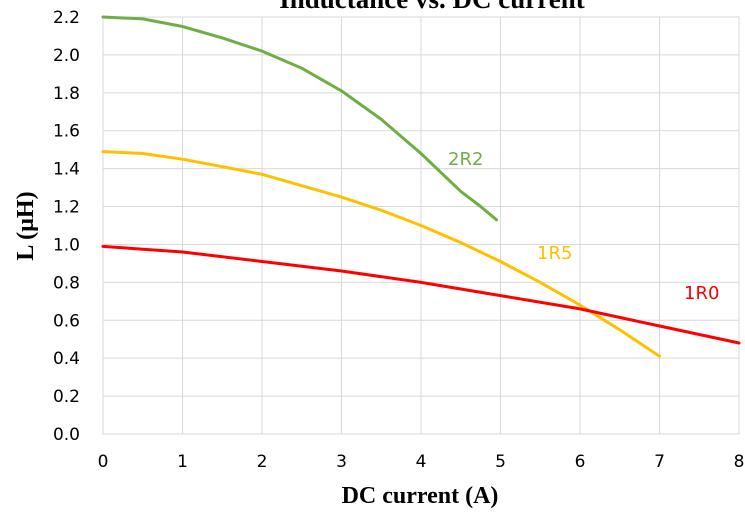 This screenshot has width=745, height=513. What do you see at coordinates (701, 293) in the screenshot?
I see `series-label-1r0: 1R0` at bounding box center [701, 293].